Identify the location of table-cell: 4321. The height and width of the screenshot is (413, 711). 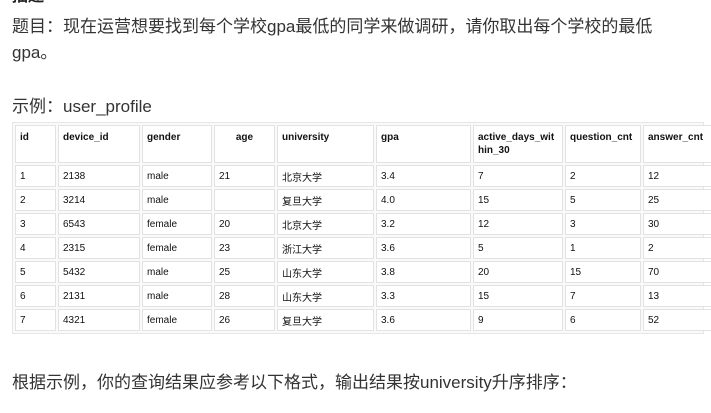
(99, 320).